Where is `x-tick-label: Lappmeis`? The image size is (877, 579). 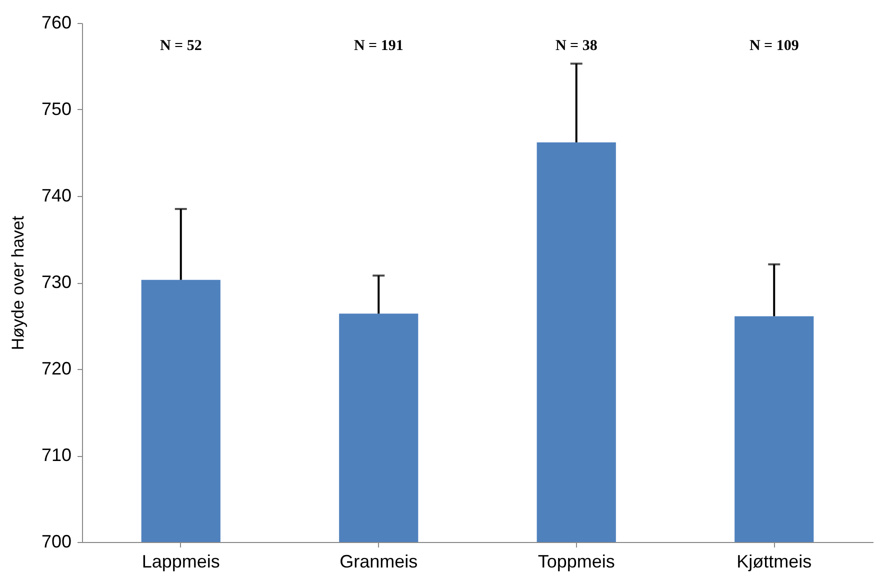
x-tick-label: Lappmeis is located at coordinates (181, 562).